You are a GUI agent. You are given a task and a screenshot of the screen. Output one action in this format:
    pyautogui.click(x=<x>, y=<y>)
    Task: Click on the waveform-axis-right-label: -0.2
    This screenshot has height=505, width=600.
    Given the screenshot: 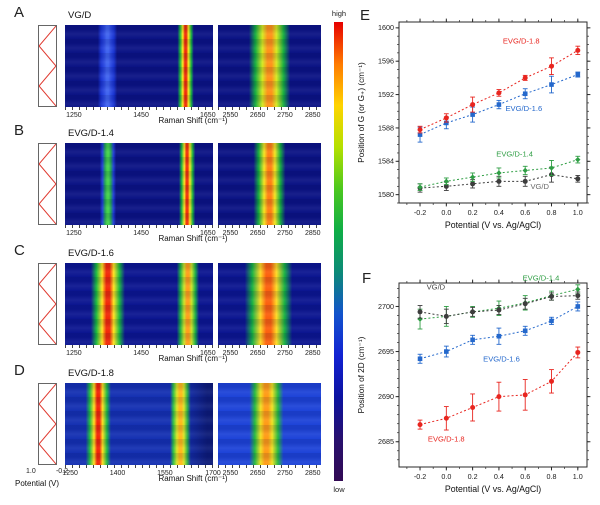 What is the action you would take?
    pyautogui.click(x=61, y=471)
    